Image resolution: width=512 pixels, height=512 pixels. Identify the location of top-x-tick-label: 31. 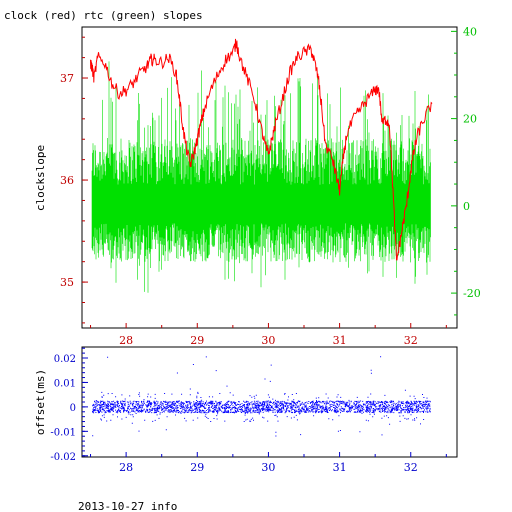
(340, 340).